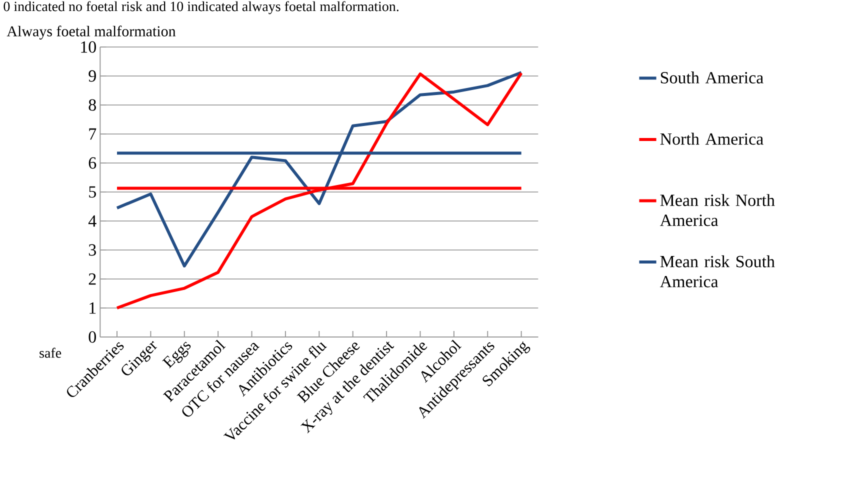 This screenshot has height=488, width=842. Describe the element at coordinates (92, 105) in the screenshot. I see `y-tick-label: 8` at that location.